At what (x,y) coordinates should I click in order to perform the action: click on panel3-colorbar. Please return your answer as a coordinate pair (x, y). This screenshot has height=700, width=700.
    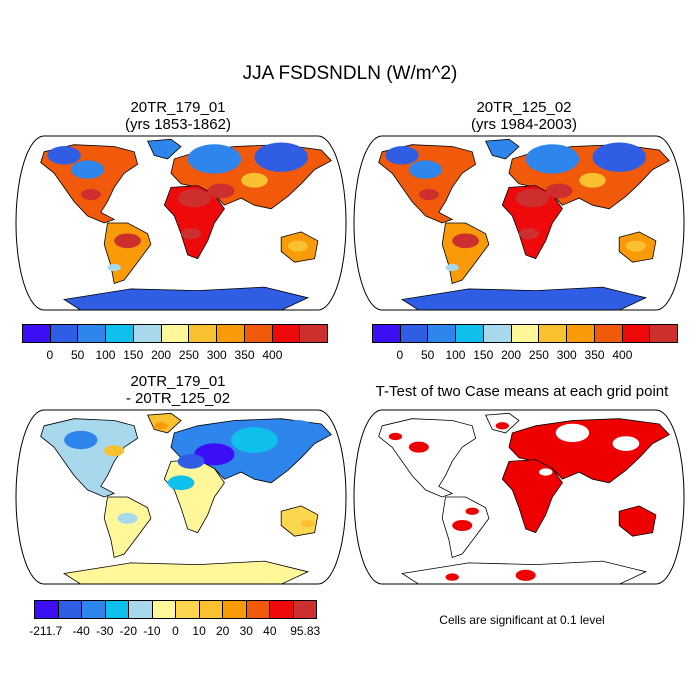
    Looking at the image, I should click on (175, 609).